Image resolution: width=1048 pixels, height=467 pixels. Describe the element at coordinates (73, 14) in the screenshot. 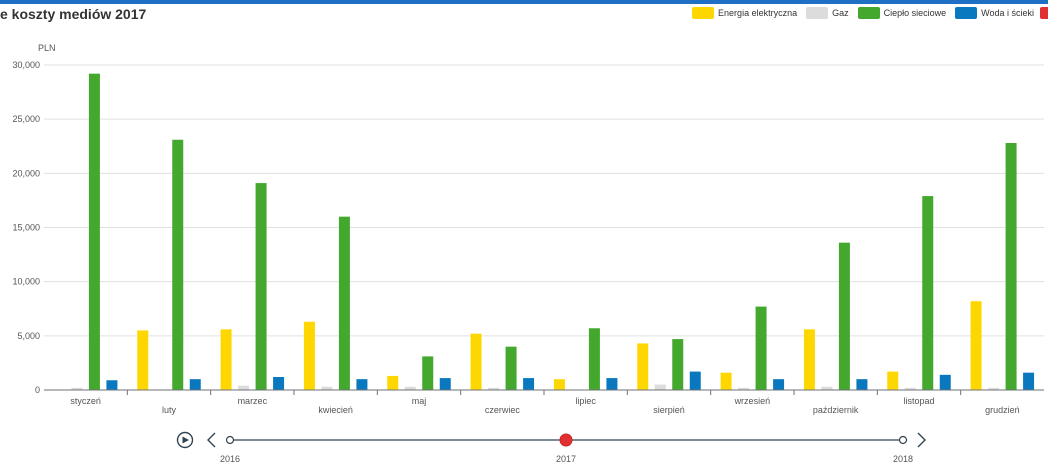

I see `chart-title: e koszty mediów 2017` at that location.